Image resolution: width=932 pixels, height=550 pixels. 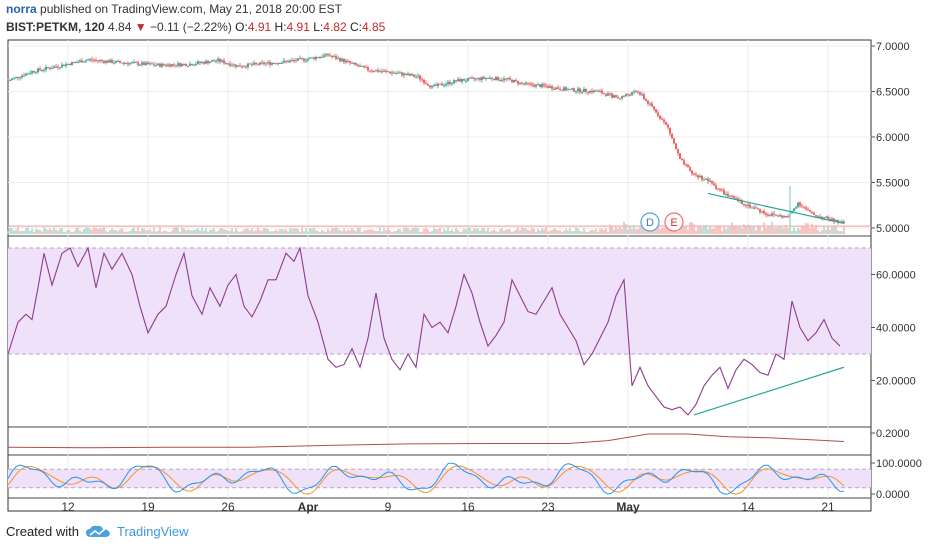 What do you see at coordinates (628, 507) in the screenshot?
I see `x-tick-label: May` at bounding box center [628, 507].